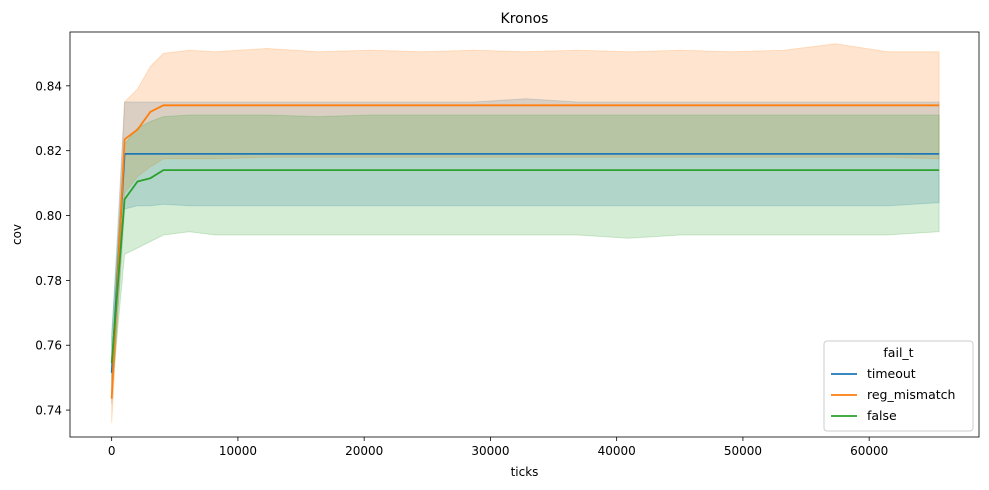 This screenshot has height=490, width=989. What do you see at coordinates (112, 451) in the screenshot?
I see `x-tick-label: 0` at bounding box center [112, 451].